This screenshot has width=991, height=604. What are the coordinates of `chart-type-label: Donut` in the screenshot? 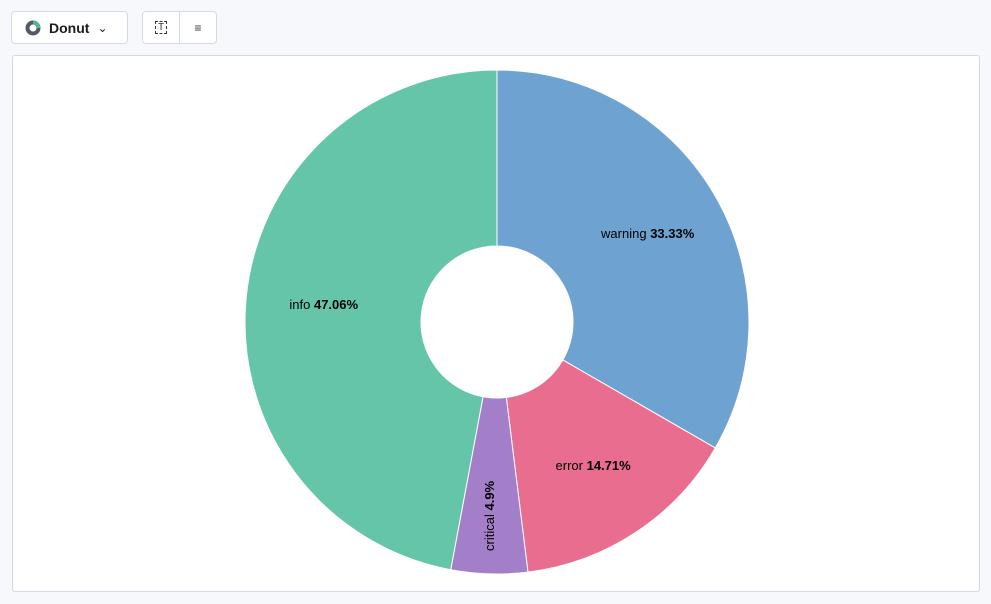 It's located at (69, 27).